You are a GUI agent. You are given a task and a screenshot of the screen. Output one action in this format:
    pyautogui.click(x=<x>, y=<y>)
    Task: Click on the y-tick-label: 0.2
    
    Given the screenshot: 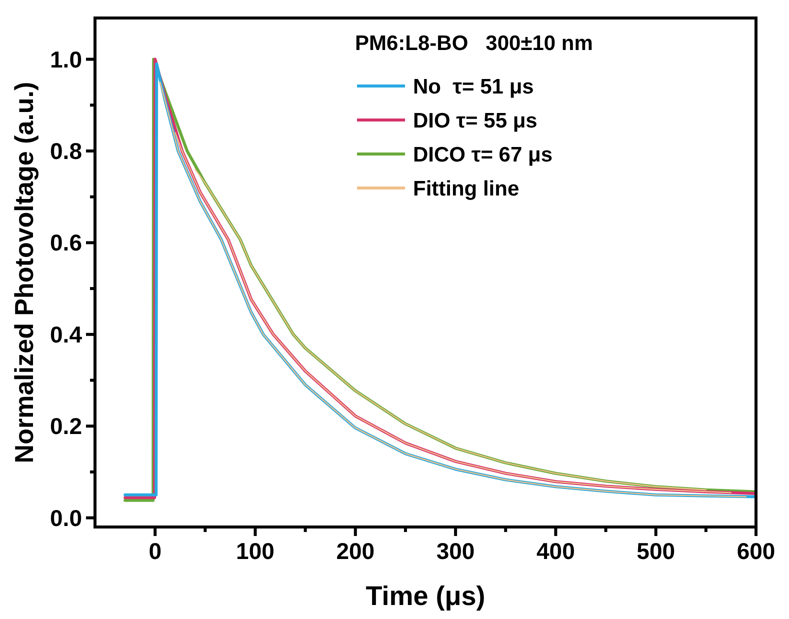 What is the action you would take?
    pyautogui.click(x=66, y=426)
    